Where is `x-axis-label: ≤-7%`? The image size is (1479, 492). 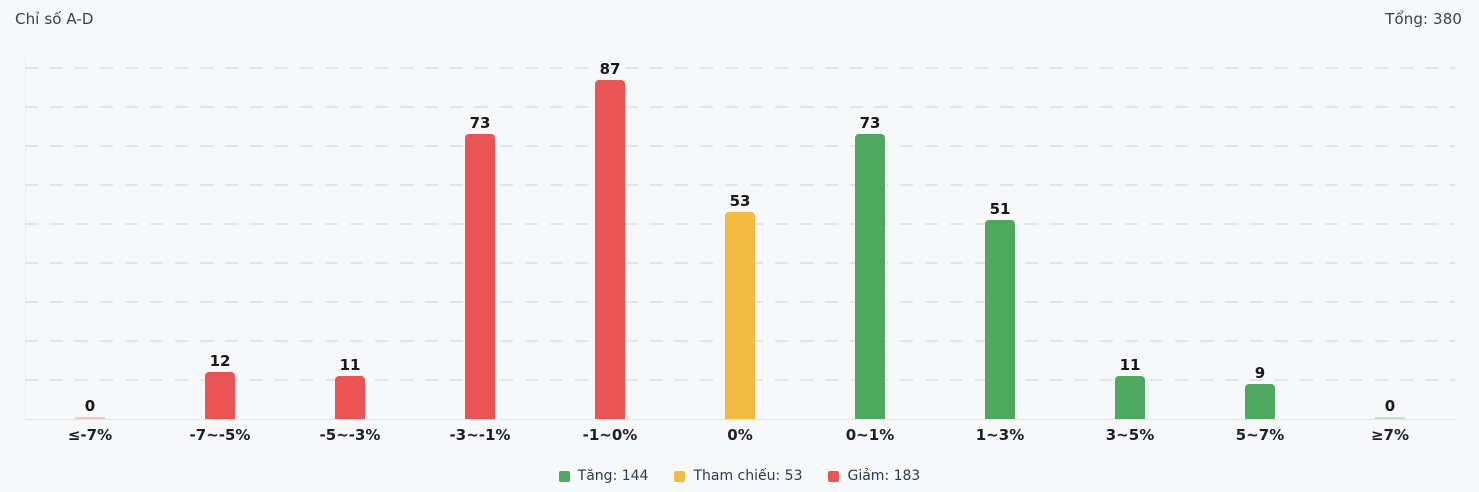
x-axis-label: ≤-7% is located at coordinates (90, 435).